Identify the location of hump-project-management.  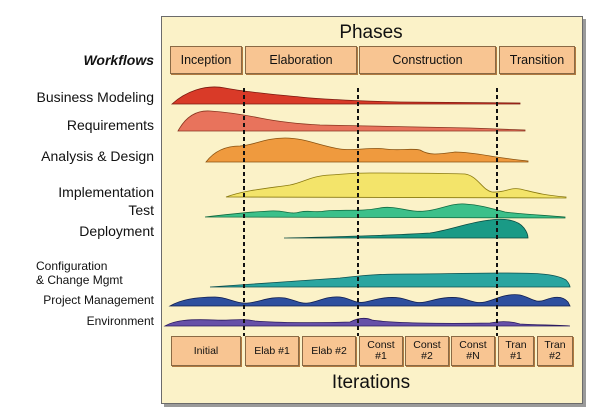
(369, 300).